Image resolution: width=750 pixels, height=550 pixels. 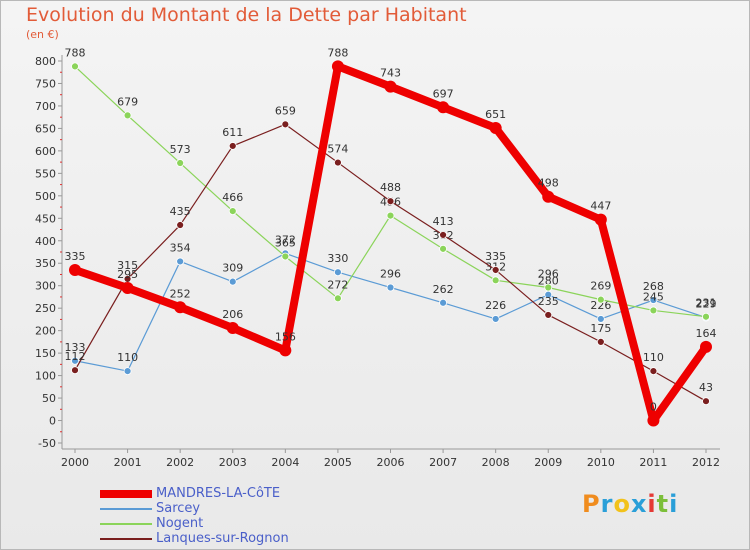 I want to click on data-label: 112, so click(x=75, y=356).